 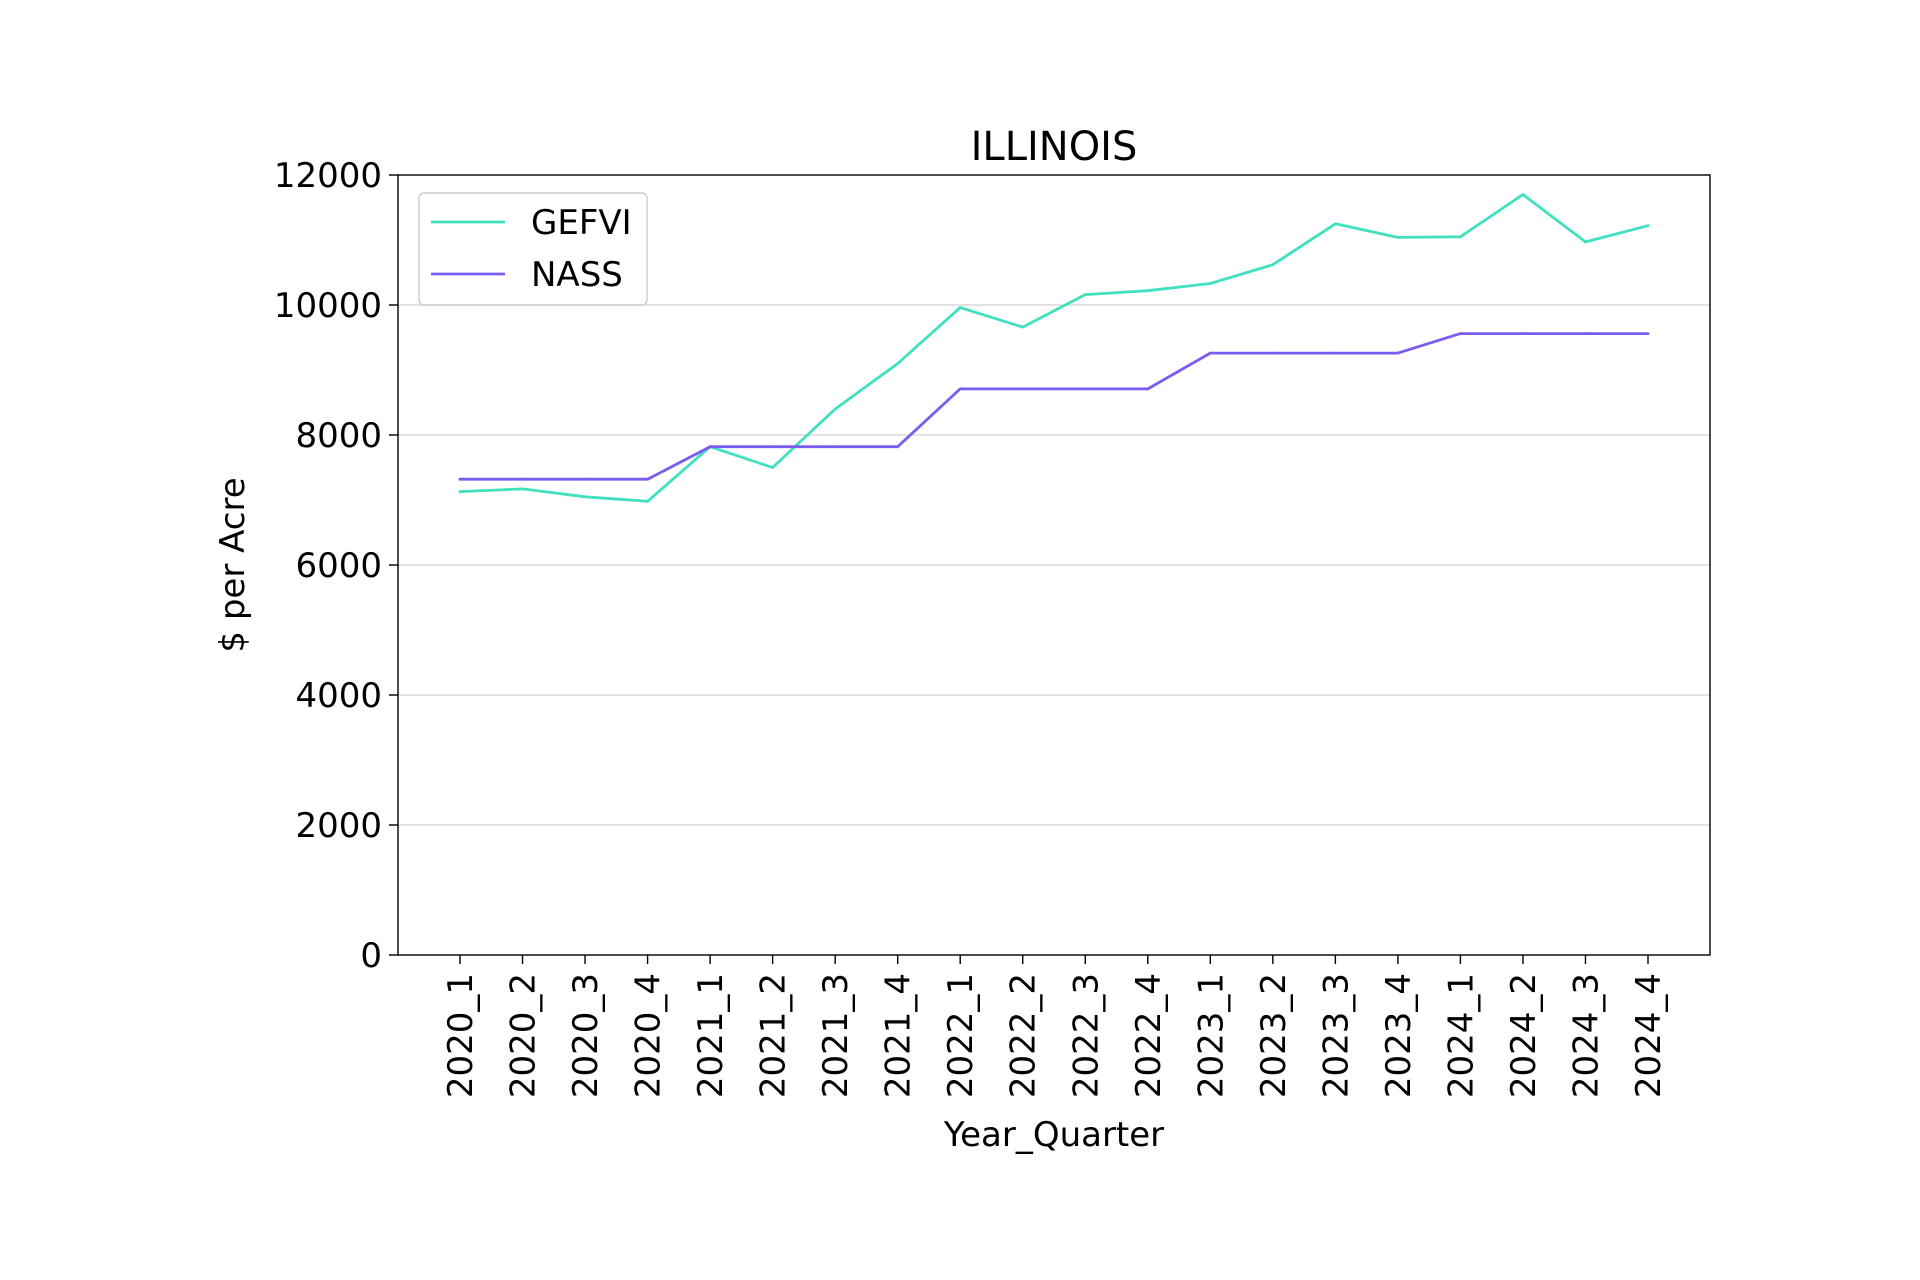 What do you see at coordinates (1211, 1035) in the screenshot?
I see `x-tick-label: 2023_1` at bounding box center [1211, 1035].